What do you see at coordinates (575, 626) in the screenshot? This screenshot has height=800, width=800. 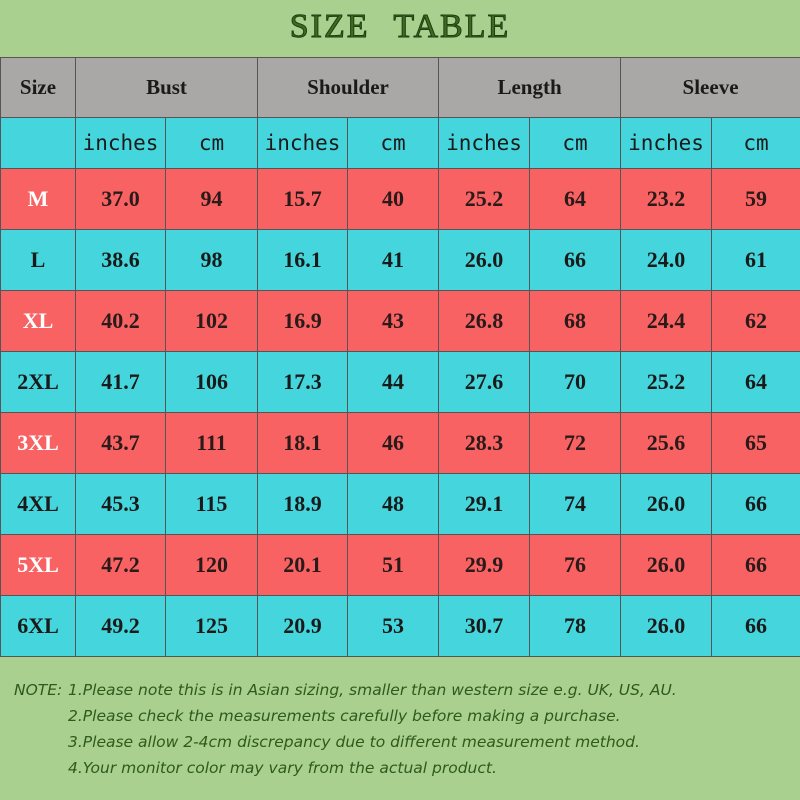 I see `measure-cell: 78` at bounding box center [575, 626].